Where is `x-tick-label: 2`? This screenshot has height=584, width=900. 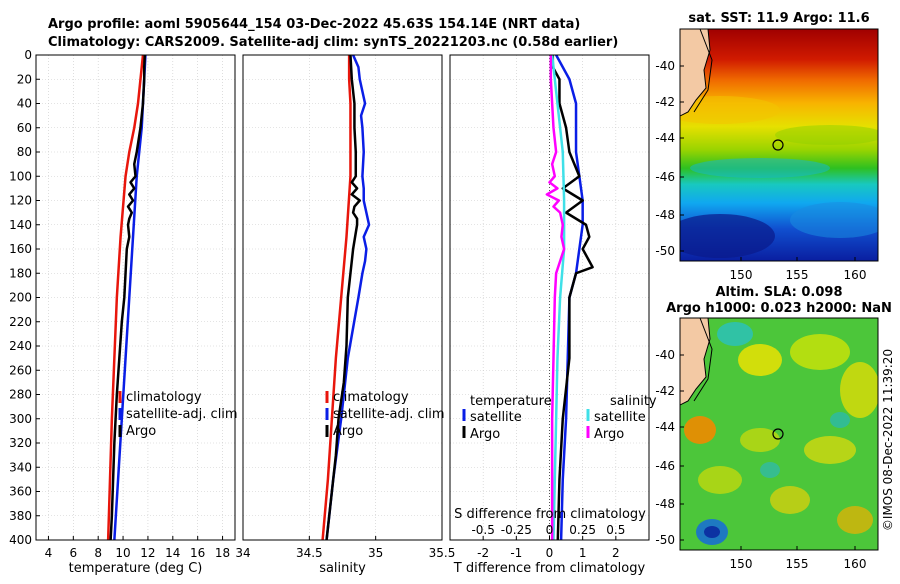
x-tick-label: 2 is located at coordinates (616, 553).